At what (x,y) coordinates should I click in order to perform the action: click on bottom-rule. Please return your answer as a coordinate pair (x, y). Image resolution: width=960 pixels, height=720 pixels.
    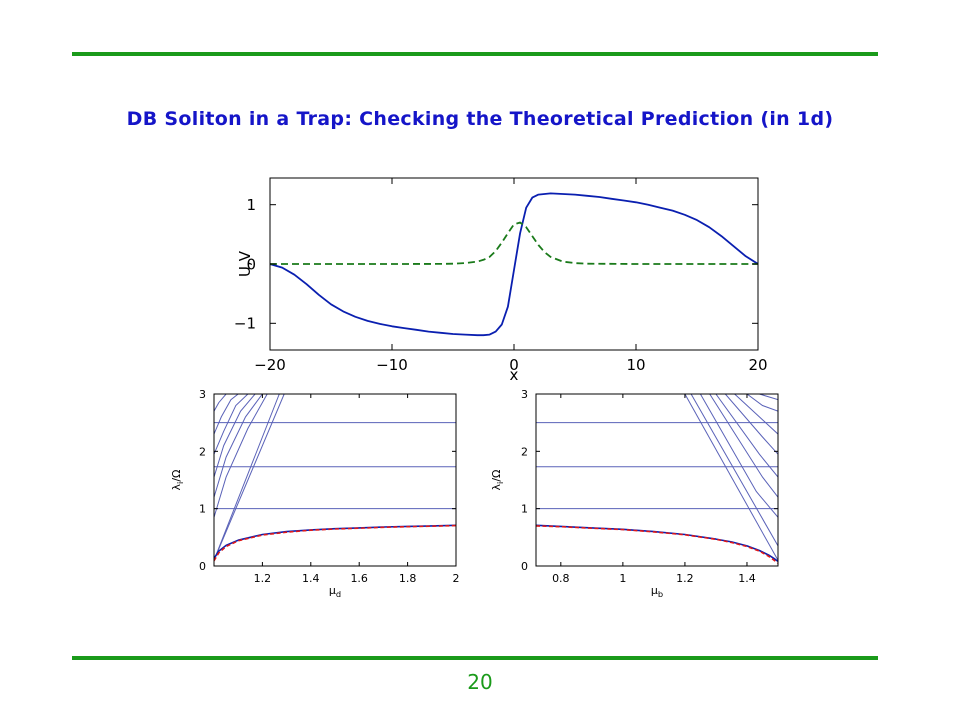
    Looking at the image, I should click on (475, 658).